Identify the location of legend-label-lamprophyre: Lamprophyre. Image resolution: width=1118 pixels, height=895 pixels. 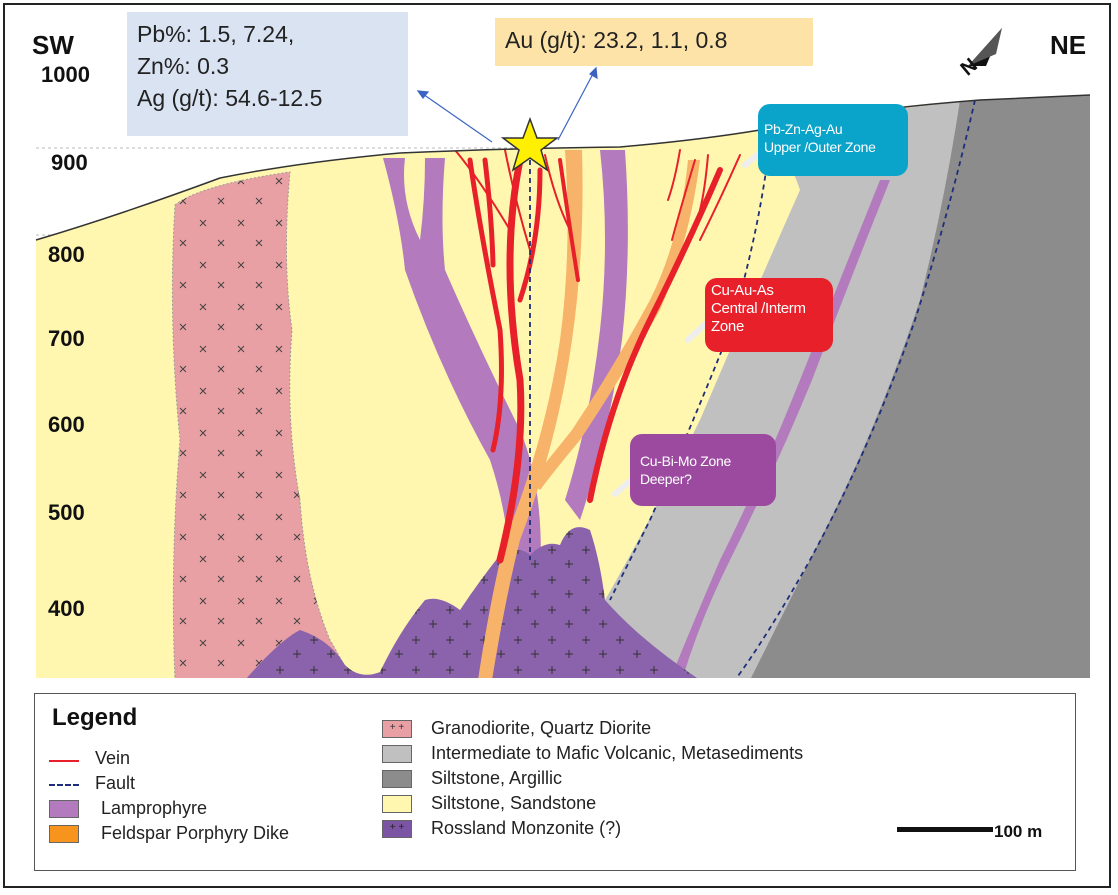
(154, 808).